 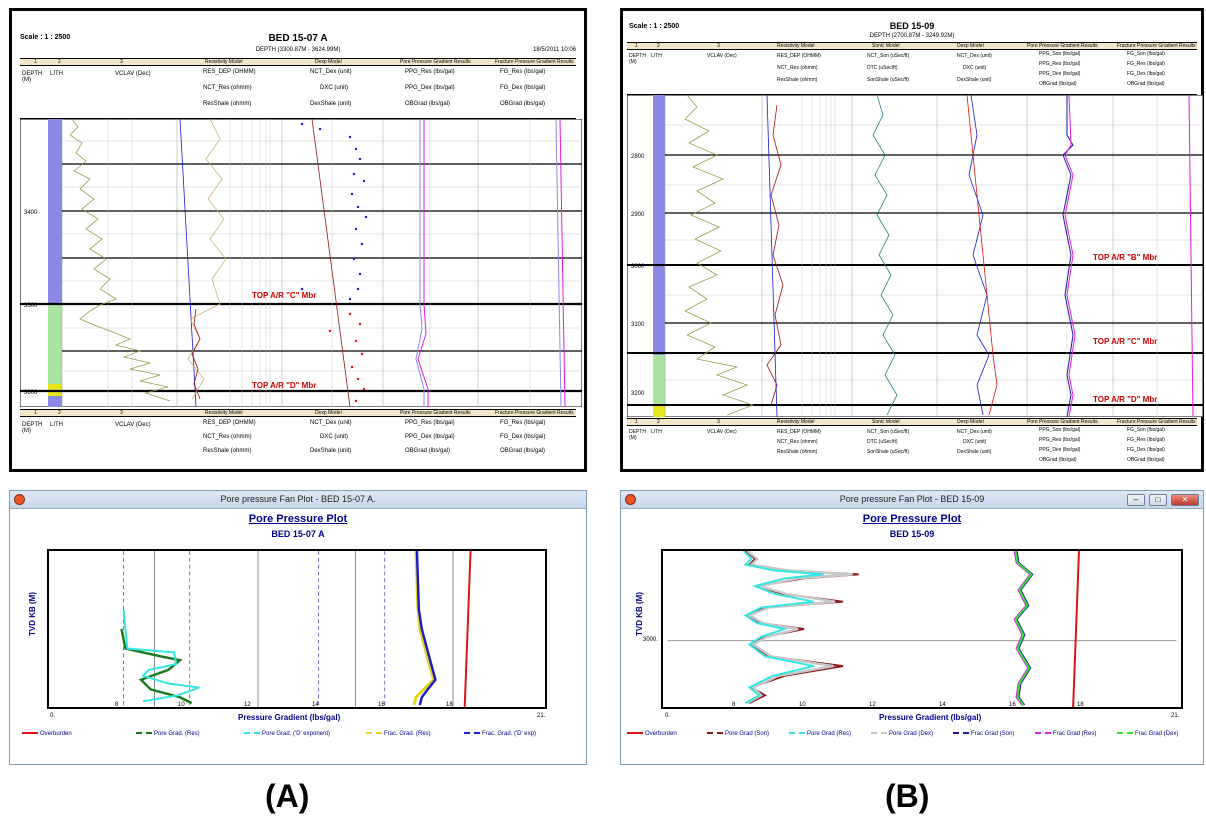 I want to click on x-max-label-b: 21., so click(x=1175, y=716).